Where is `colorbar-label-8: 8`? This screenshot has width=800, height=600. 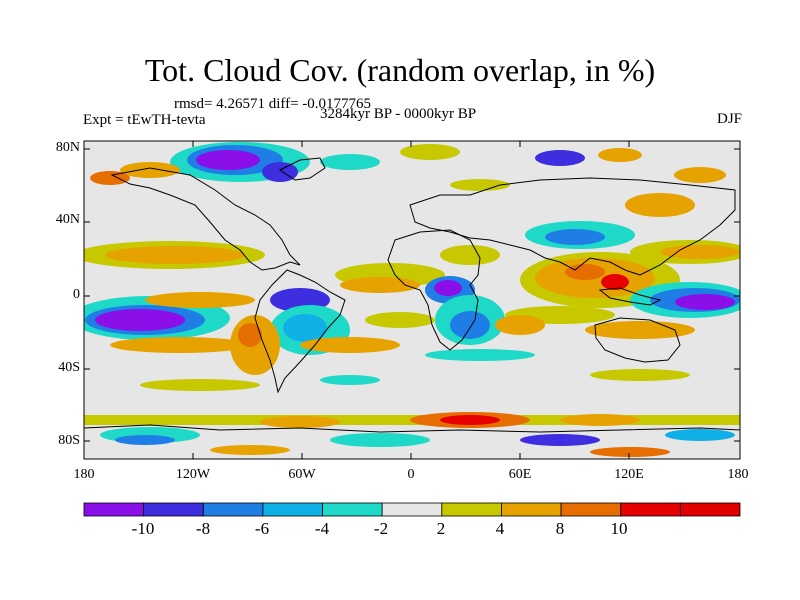
colorbar-label-8: 8 is located at coordinates (560, 528).